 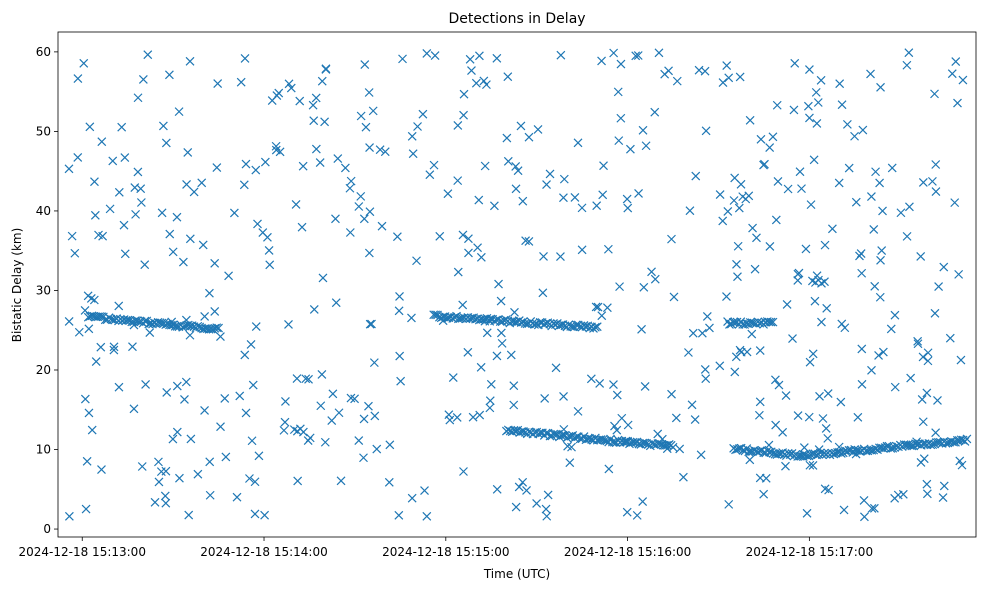 I want to click on x-tick-label: 2024-12-18 15:16:00, so click(x=627, y=552).